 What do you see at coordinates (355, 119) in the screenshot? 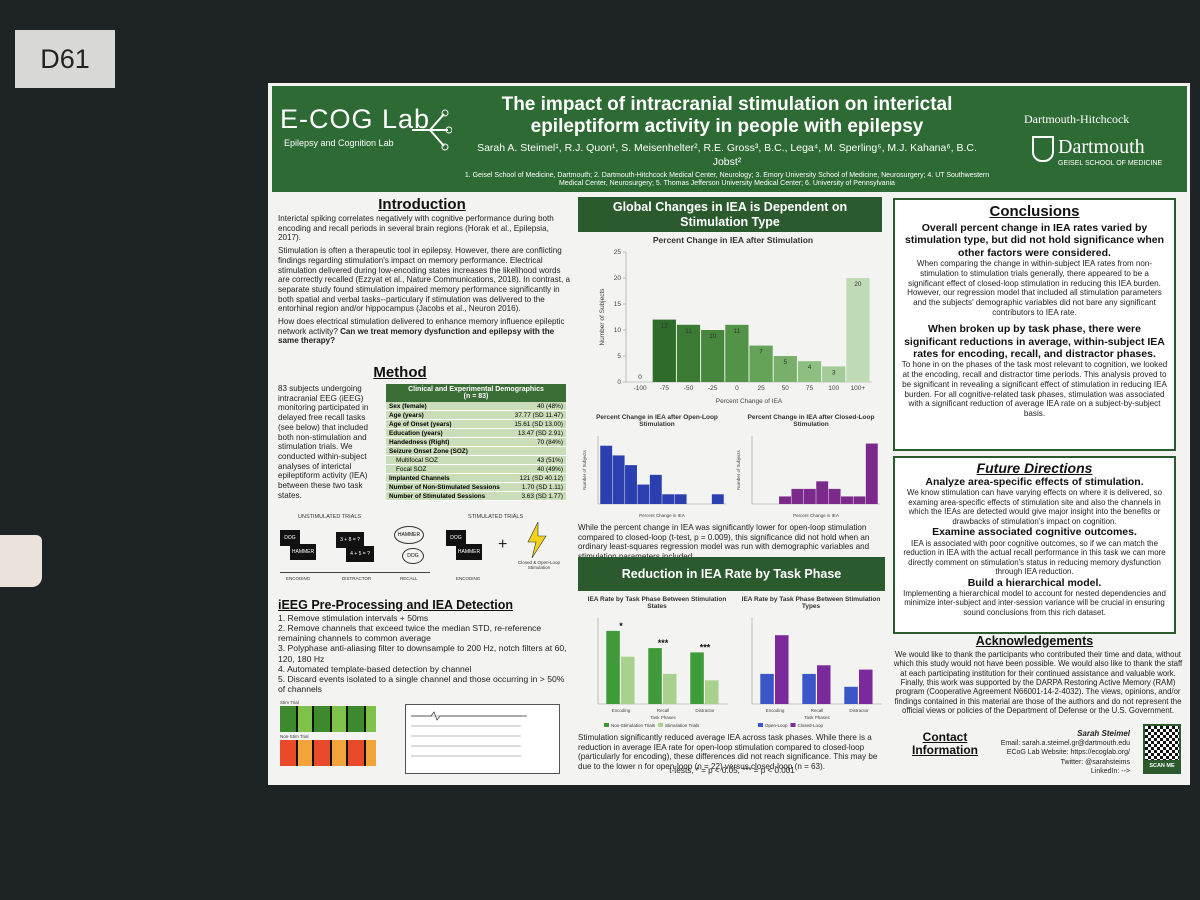
I see `lab-name: E-COG Lab` at bounding box center [355, 119].